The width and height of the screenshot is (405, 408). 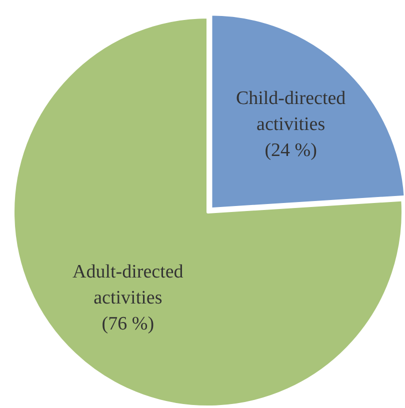 What do you see at coordinates (128, 284) in the screenshot?
I see `slice-label: Adult-directed activities` at bounding box center [128, 284].